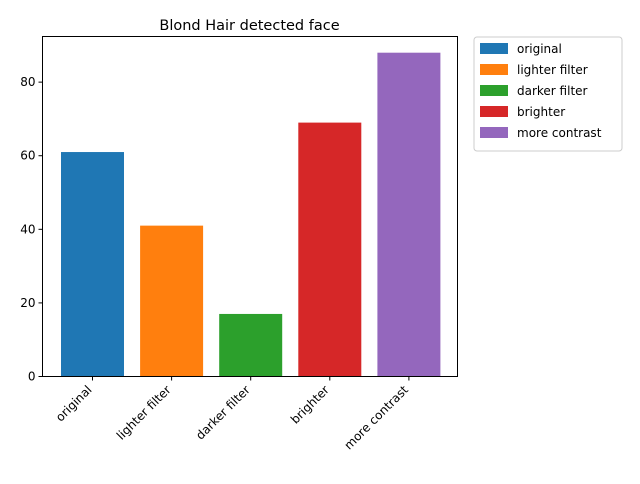 The height and width of the screenshot is (484, 640). I want to click on y-tick-label: 40, so click(27, 229).